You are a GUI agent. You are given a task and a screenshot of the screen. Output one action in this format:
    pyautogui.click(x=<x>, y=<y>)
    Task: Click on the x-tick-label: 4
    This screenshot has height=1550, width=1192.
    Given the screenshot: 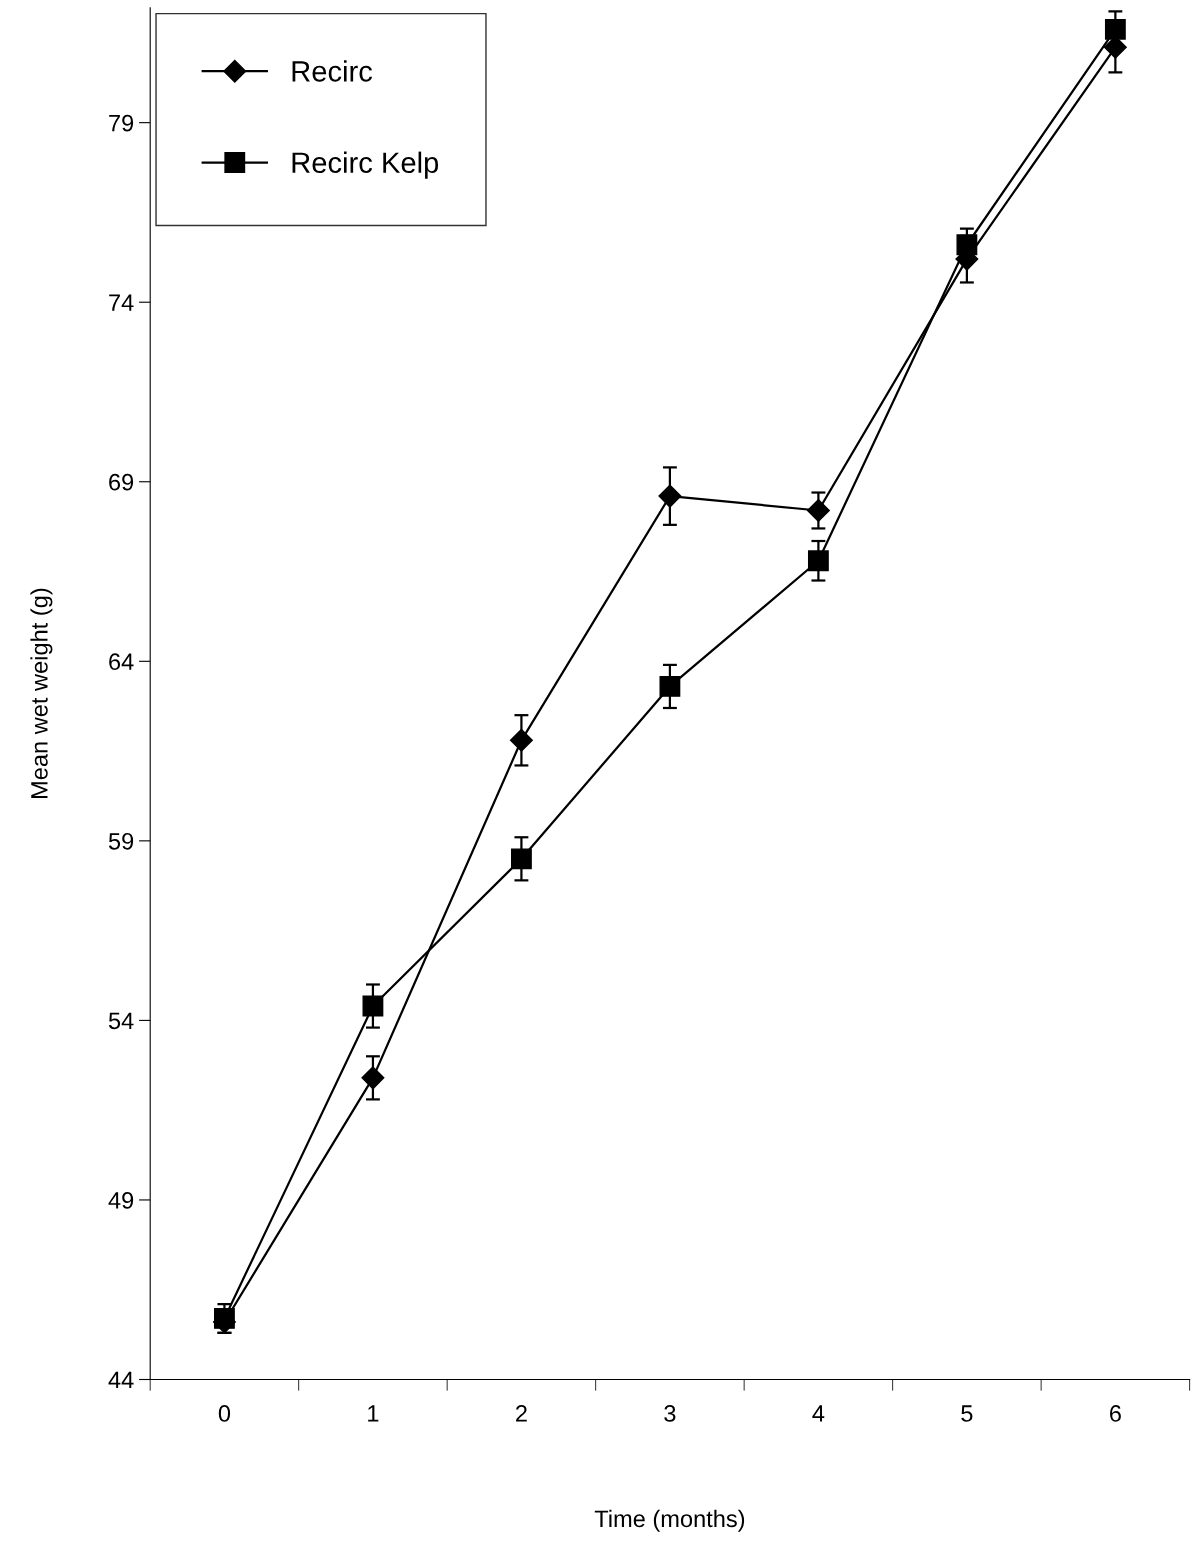 What is the action you would take?
    pyautogui.click(x=818, y=1413)
    